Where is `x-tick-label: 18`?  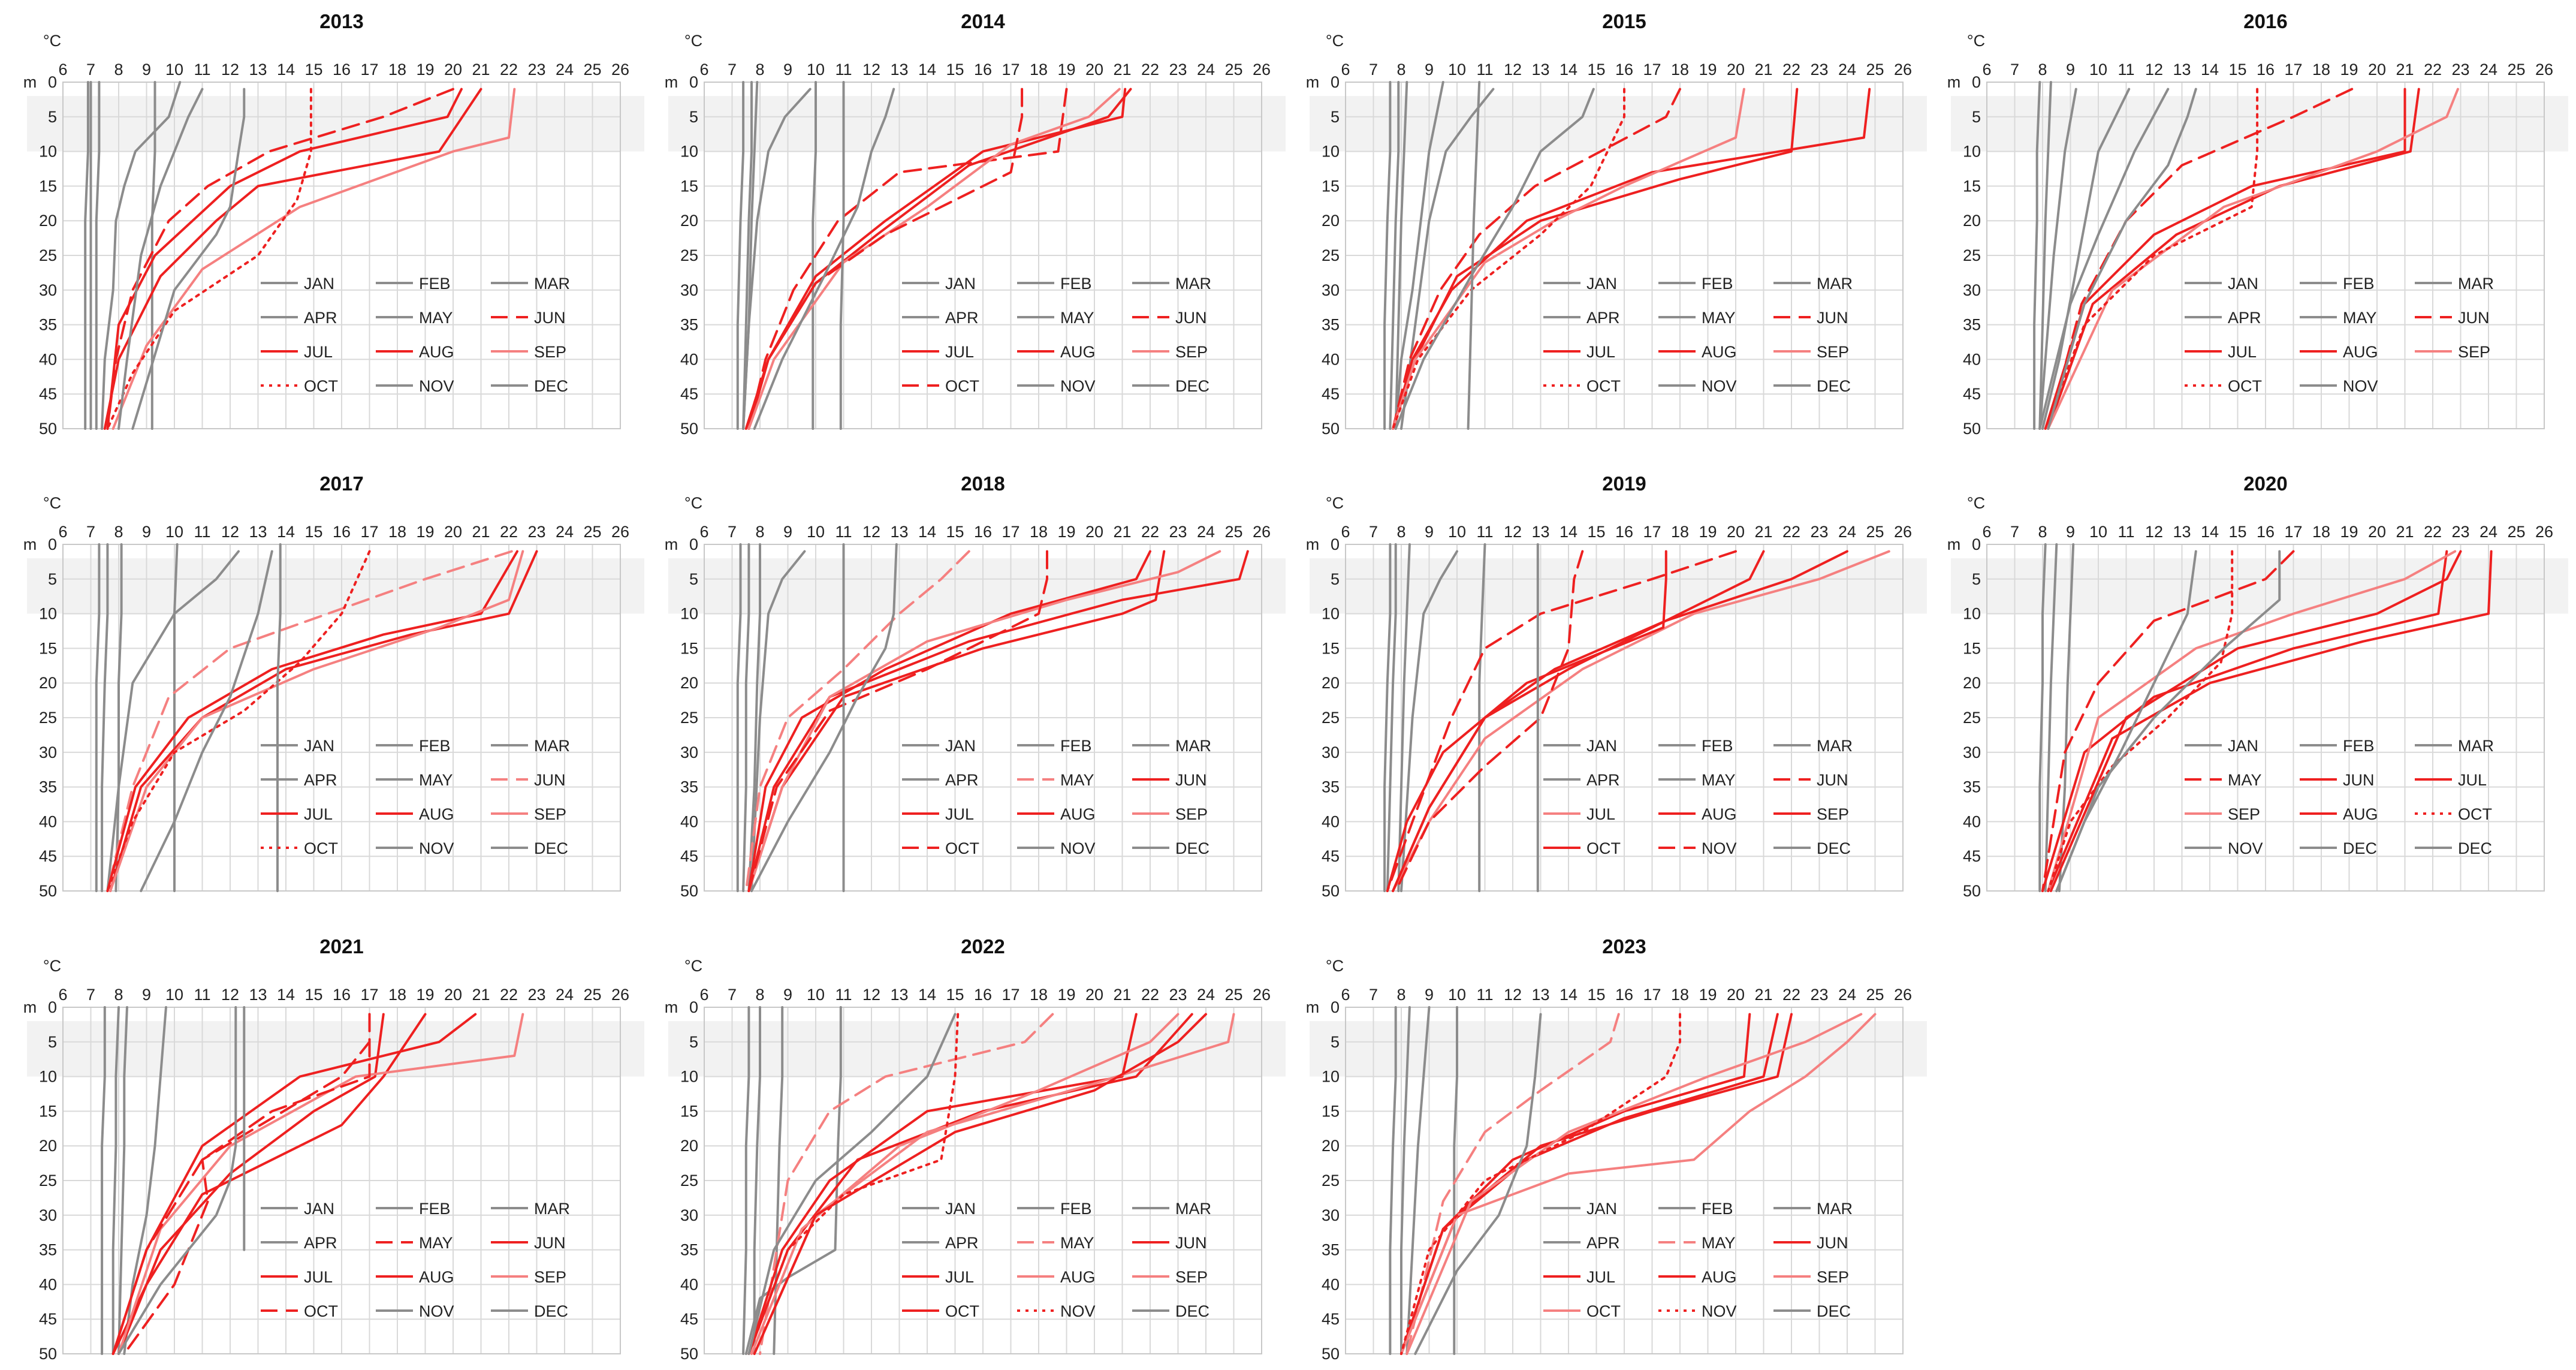
x-tick-label: 18 is located at coordinates (1039, 995).